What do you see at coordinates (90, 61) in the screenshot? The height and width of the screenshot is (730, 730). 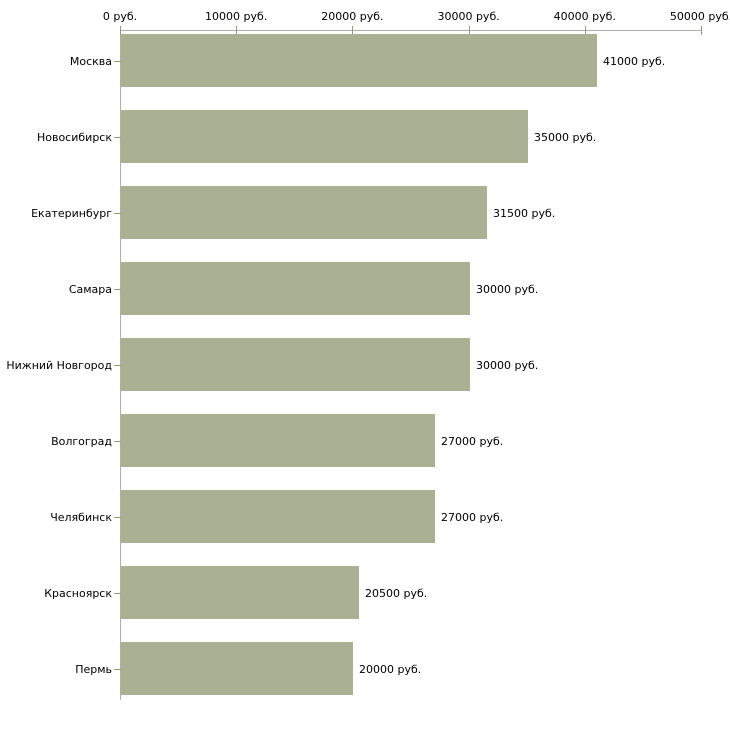 I see `category-label: Москва` at bounding box center [90, 61].